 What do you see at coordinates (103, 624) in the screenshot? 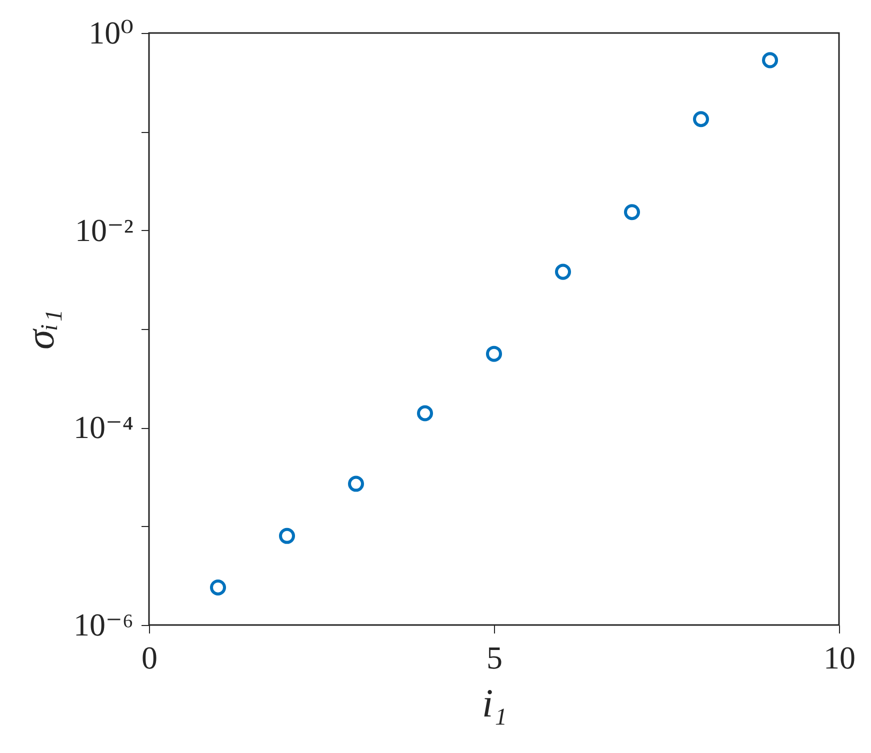
I see `y-tick-label: 10⁻⁶` at bounding box center [103, 624].